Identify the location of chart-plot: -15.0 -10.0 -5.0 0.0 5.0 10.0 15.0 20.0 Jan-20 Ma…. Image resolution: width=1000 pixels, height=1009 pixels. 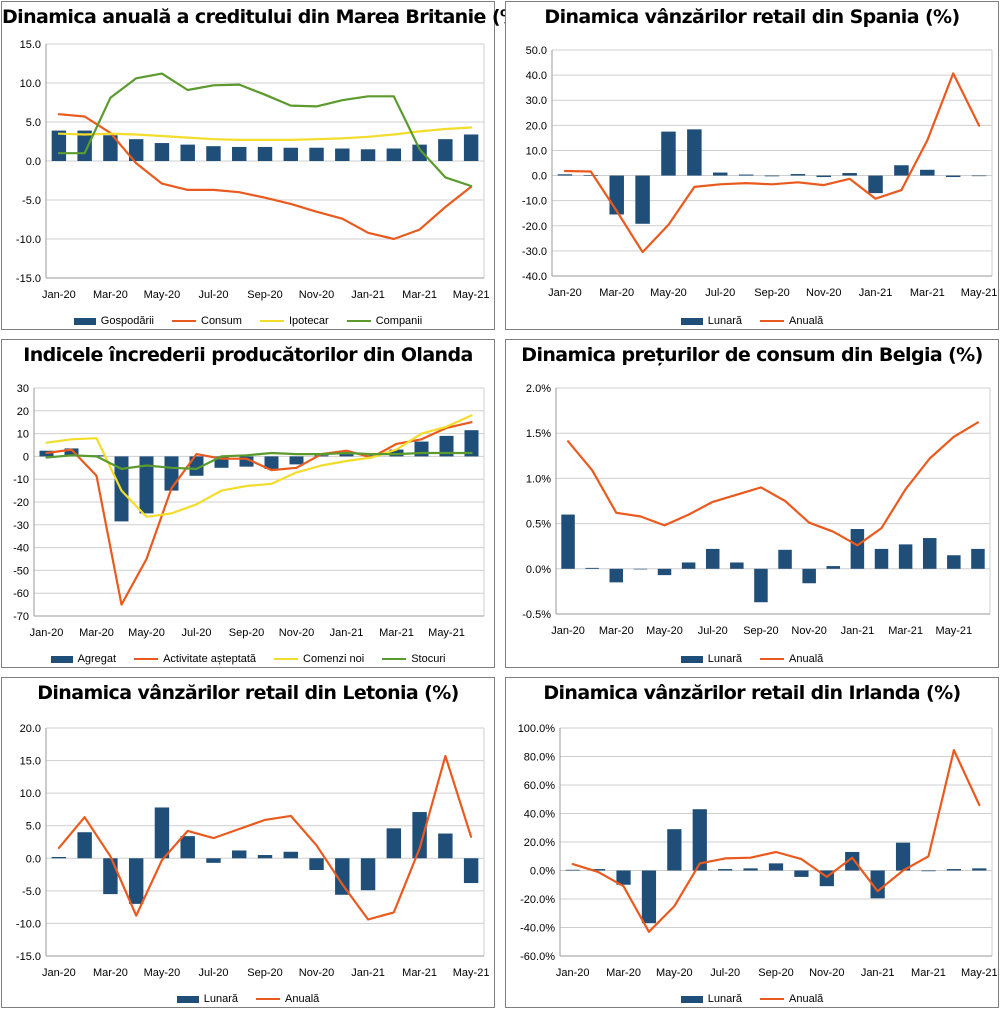
(253, 851).